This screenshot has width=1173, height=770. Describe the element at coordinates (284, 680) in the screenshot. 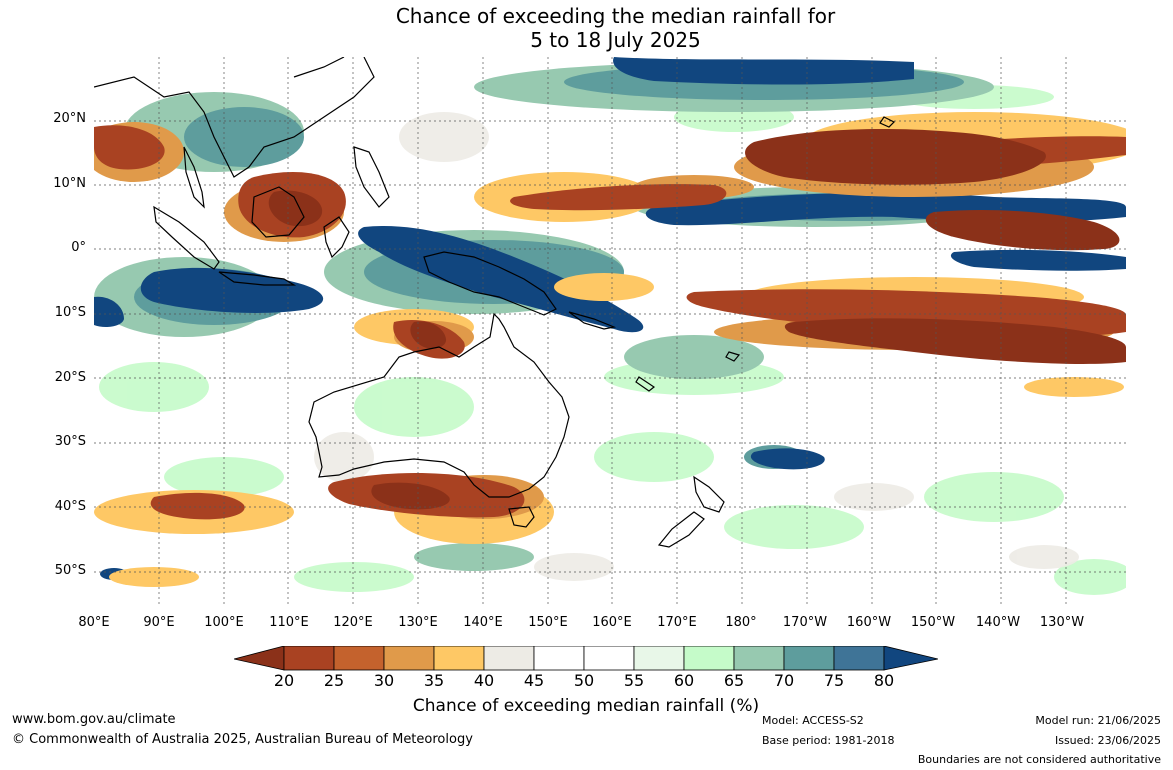

I see `colorbar-tick-20: 20` at that location.